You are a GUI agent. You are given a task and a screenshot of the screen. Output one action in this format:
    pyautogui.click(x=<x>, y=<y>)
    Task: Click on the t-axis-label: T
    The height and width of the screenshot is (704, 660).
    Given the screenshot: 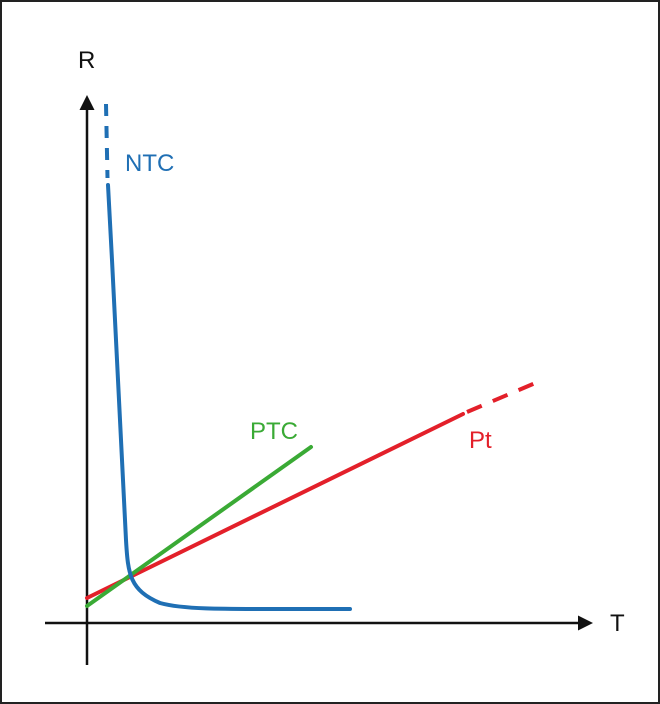 What is the action you would take?
    pyautogui.click(x=617, y=623)
    